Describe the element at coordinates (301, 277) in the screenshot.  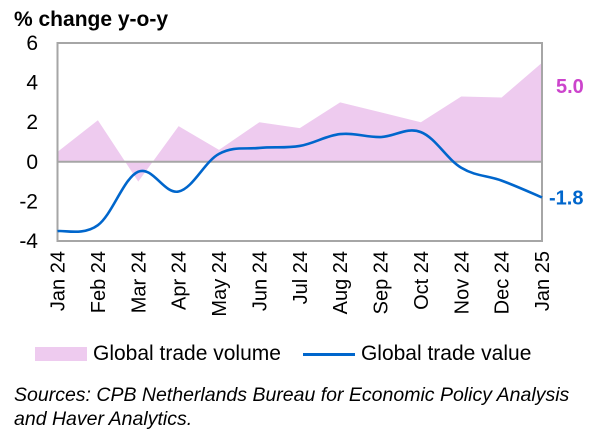
I see `x-tick-label: Jul 24` at that location.